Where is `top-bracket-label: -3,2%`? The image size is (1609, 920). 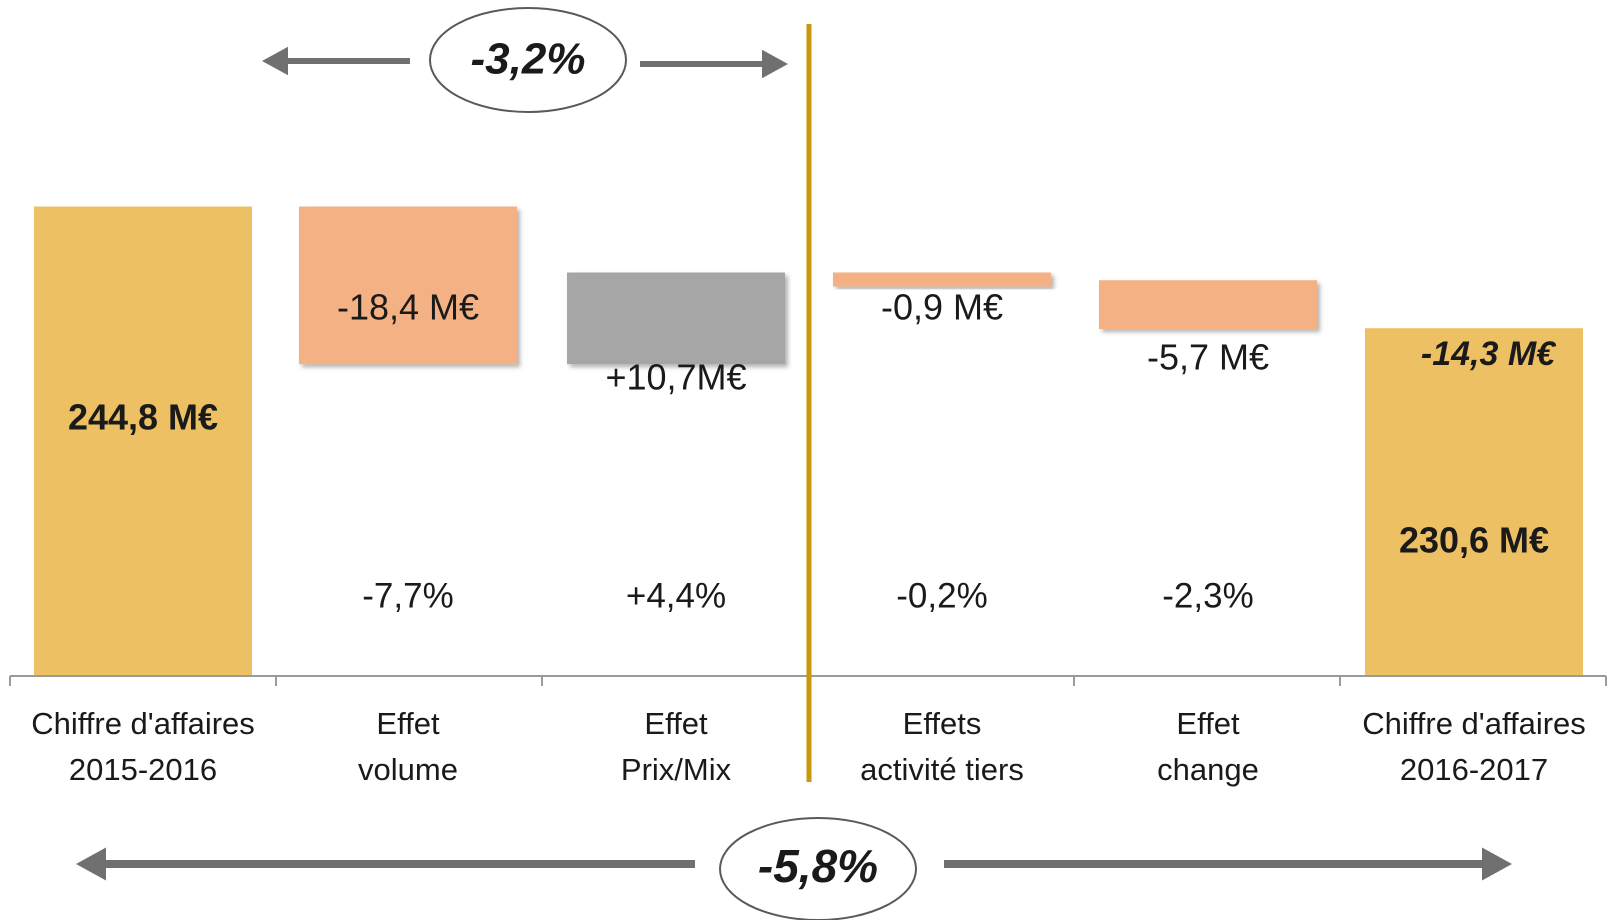
top-bracket-label: -3,2% is located at coordinates (528, 59).